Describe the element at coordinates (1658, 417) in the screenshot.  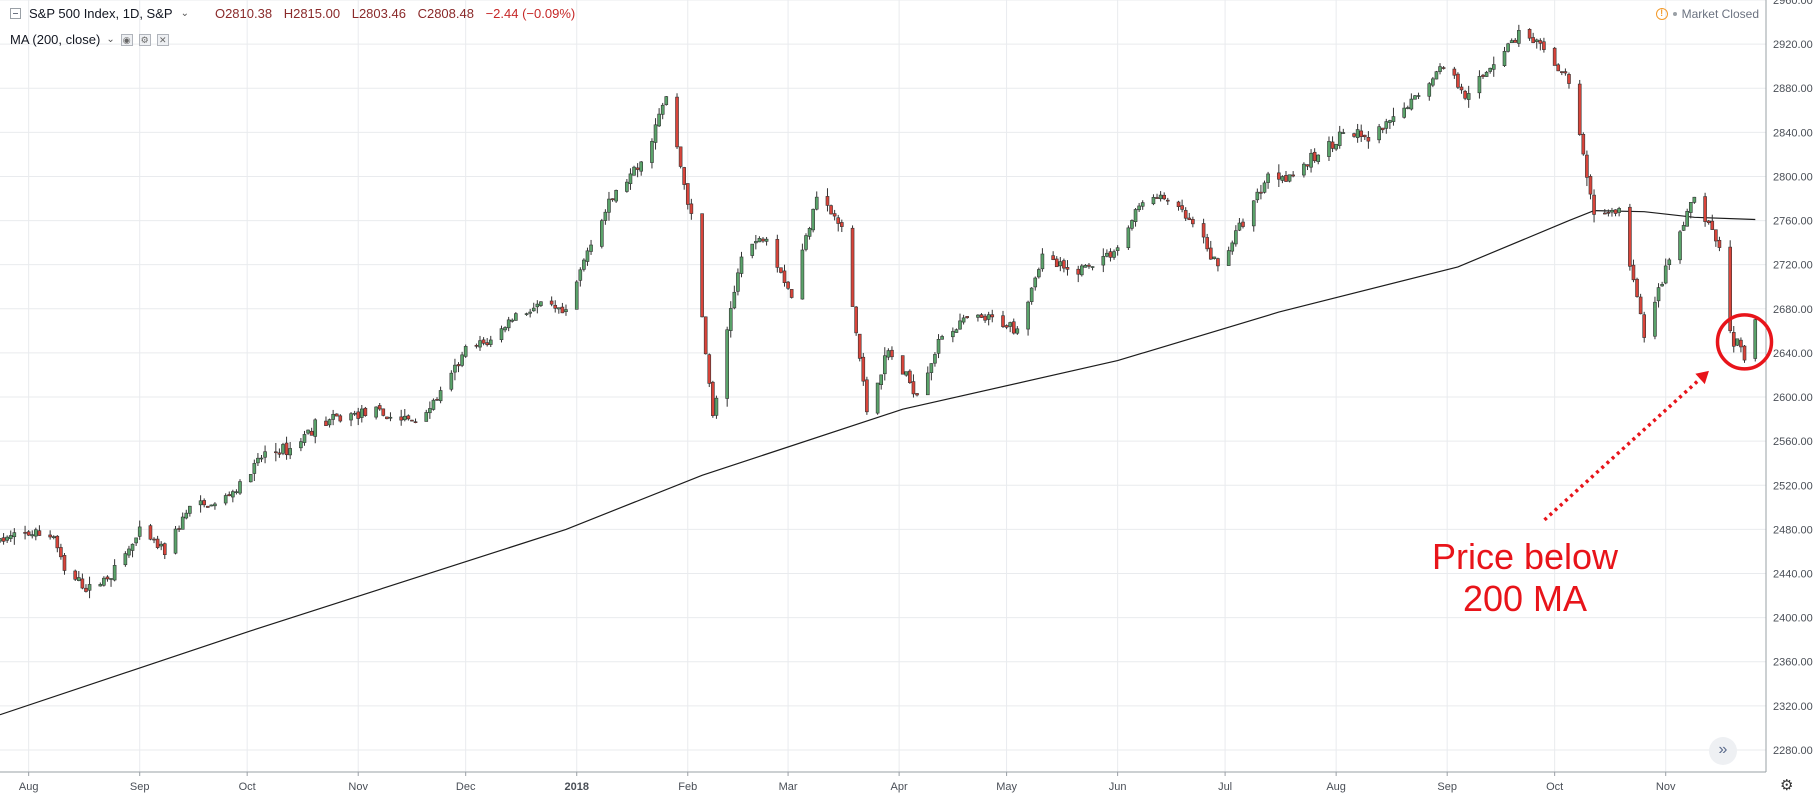
I see `annotation-callout` at that location.